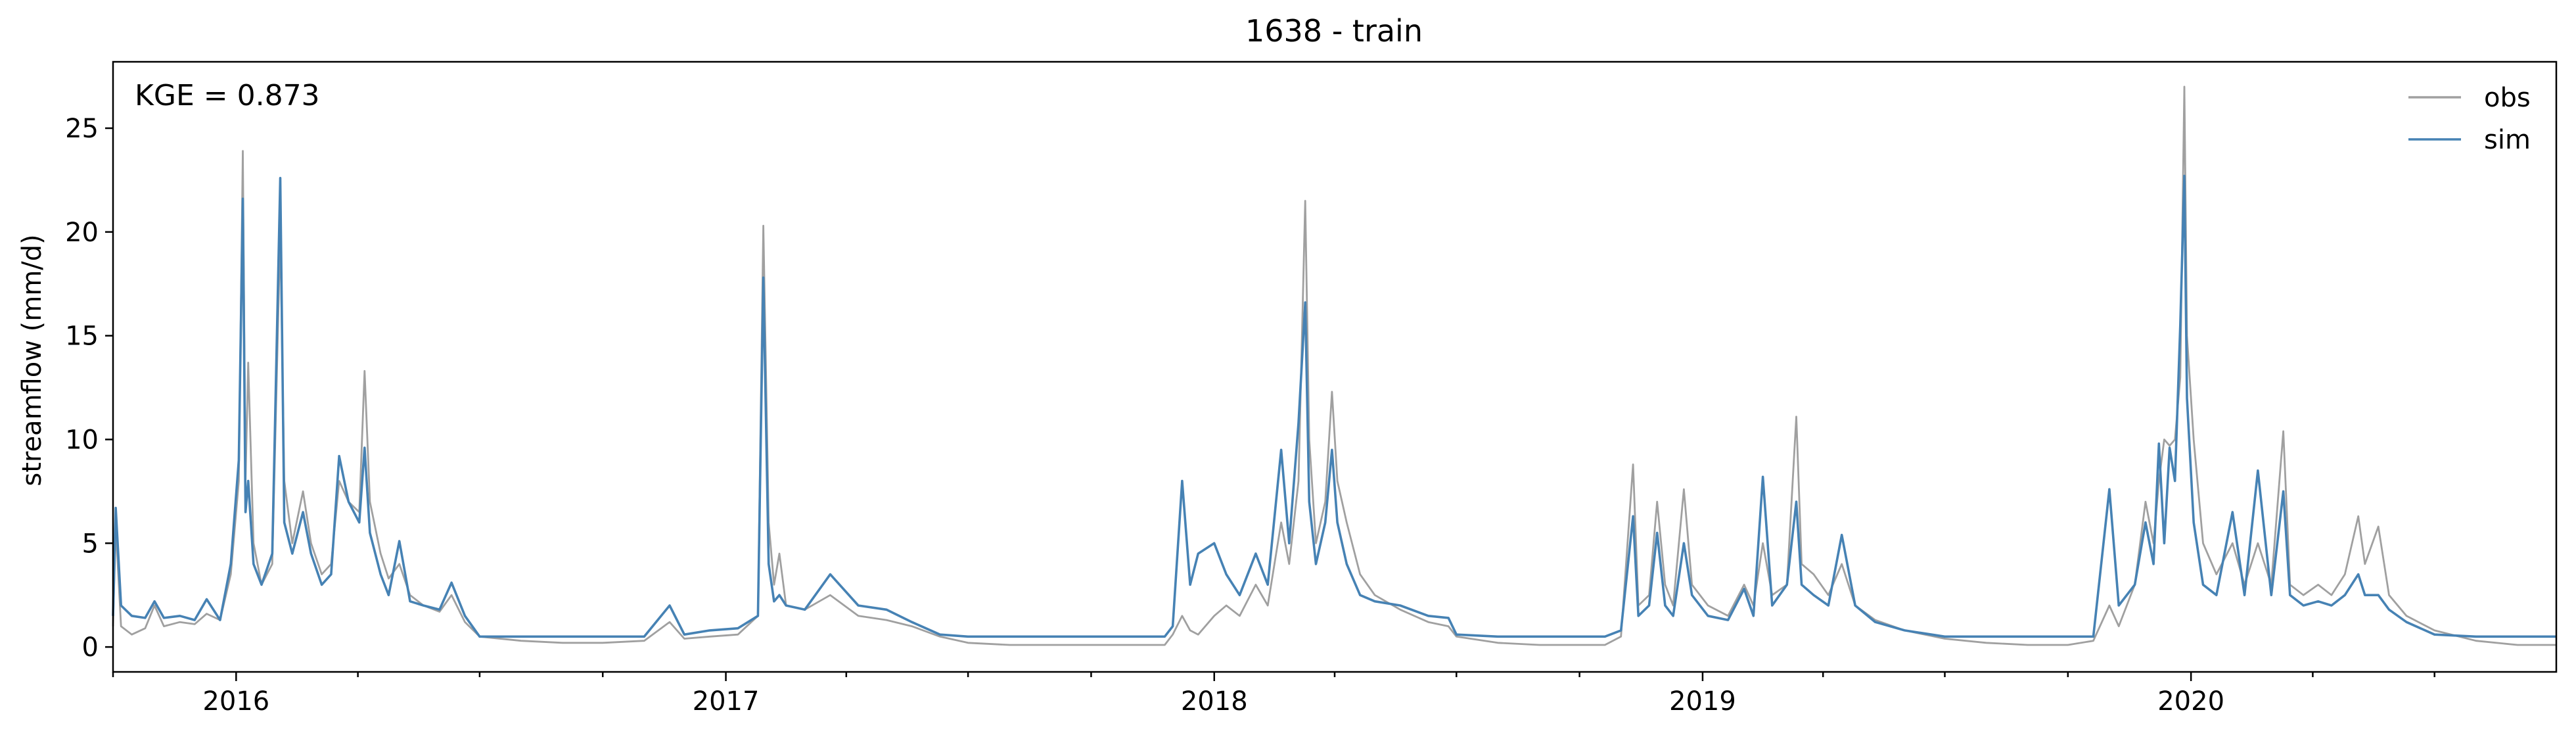 The height and width of the screenshot is (735, 2576). What do you see at coordinates (32, 360) in the screenshot?
I see `y-axis-label: streamflow (mm/d)` at bounding box center [32, 360].